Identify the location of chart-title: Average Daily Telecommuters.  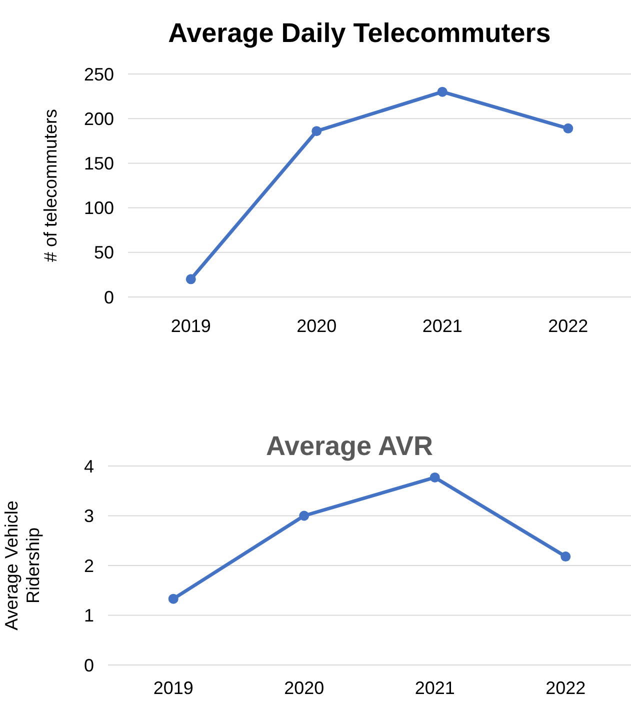
(359, 33).